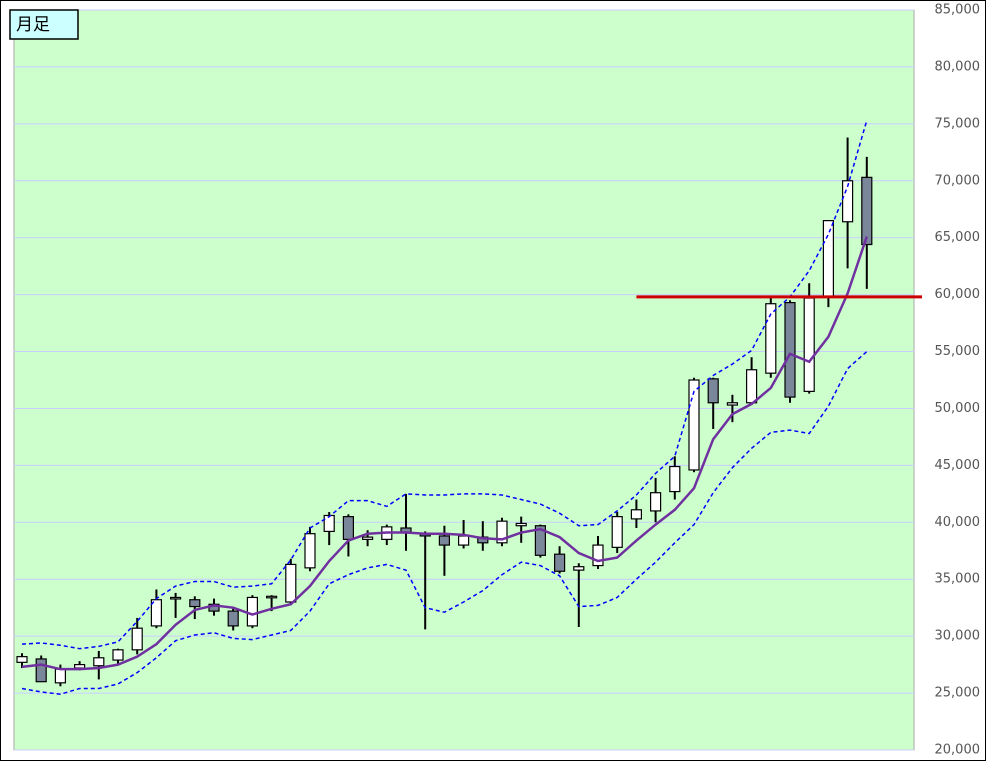 This screenshot has height=765, width=986. I want to click on y-tick-label: 65,000, so click(958, 237).